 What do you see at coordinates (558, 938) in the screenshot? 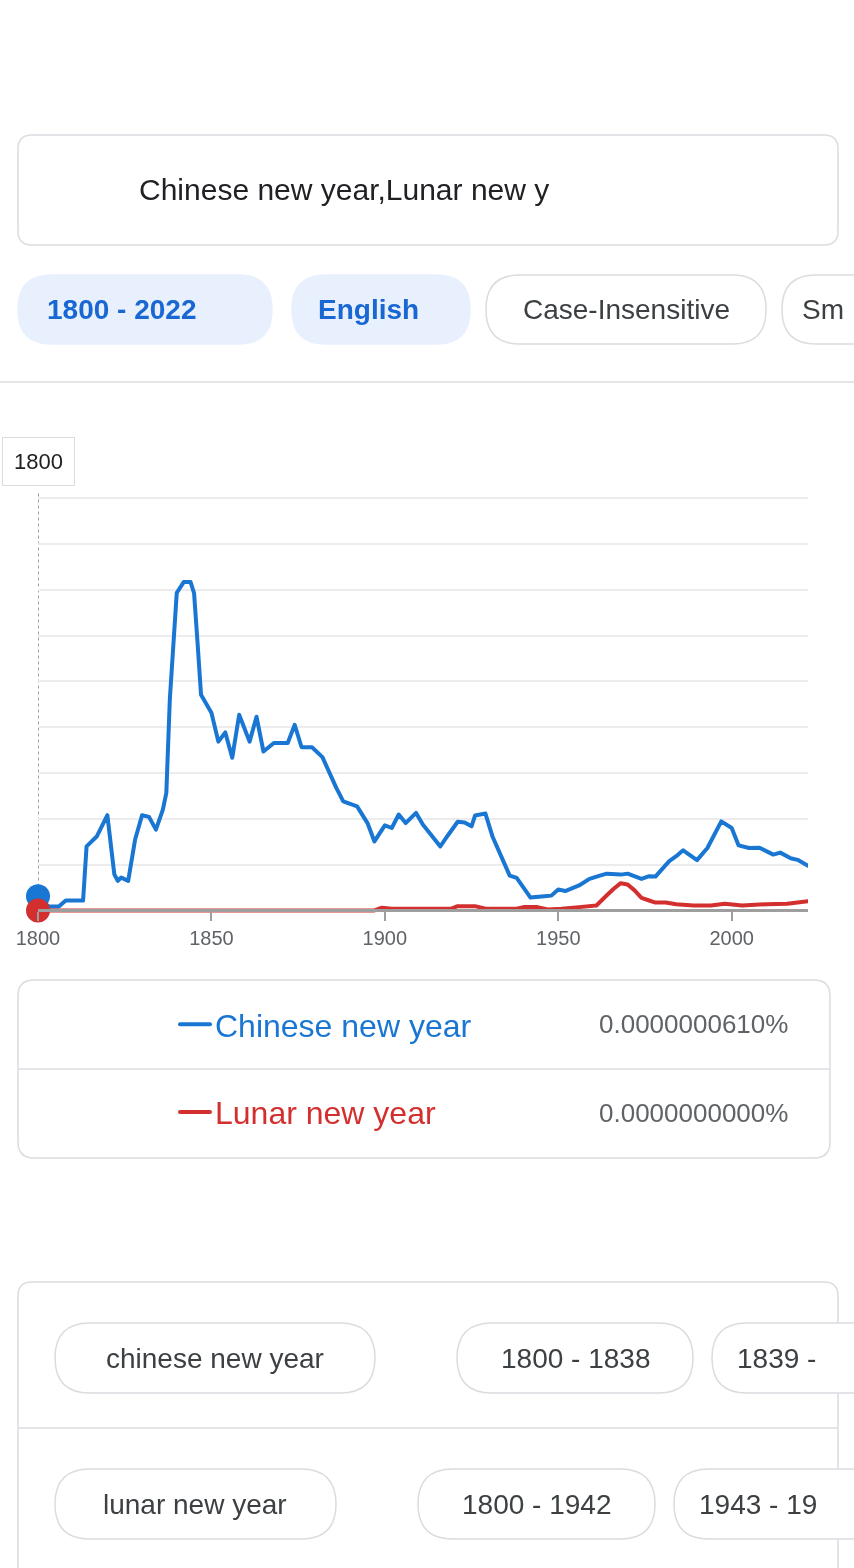
I see `x-tick-label: 1950` at bounding box center [558, 938].